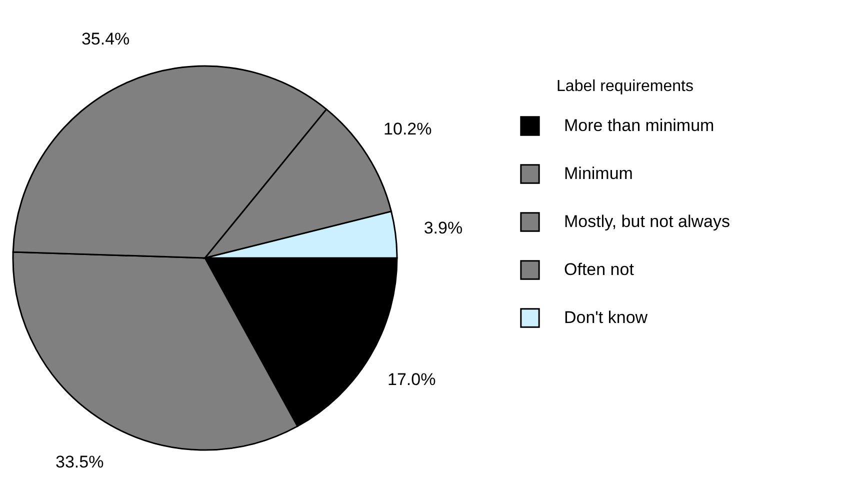  I want to click on legend-label: More than minimum, so click(639, 125).